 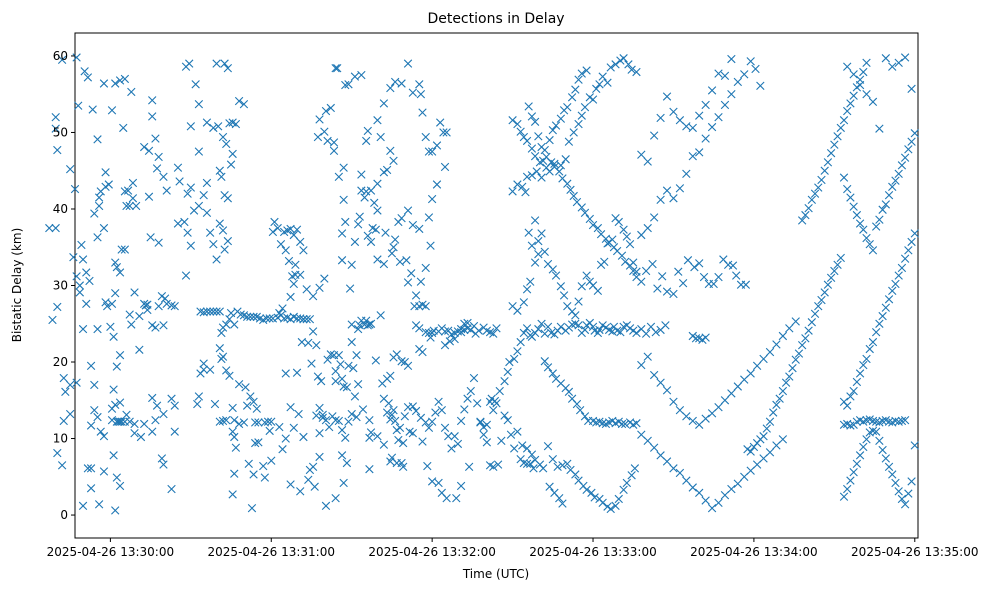 What do you see at coordinates (753, 552) in the screenshot?
I see `x-tick-label: 2025-04-26 13:34:00` at bounding box center [753, 552].